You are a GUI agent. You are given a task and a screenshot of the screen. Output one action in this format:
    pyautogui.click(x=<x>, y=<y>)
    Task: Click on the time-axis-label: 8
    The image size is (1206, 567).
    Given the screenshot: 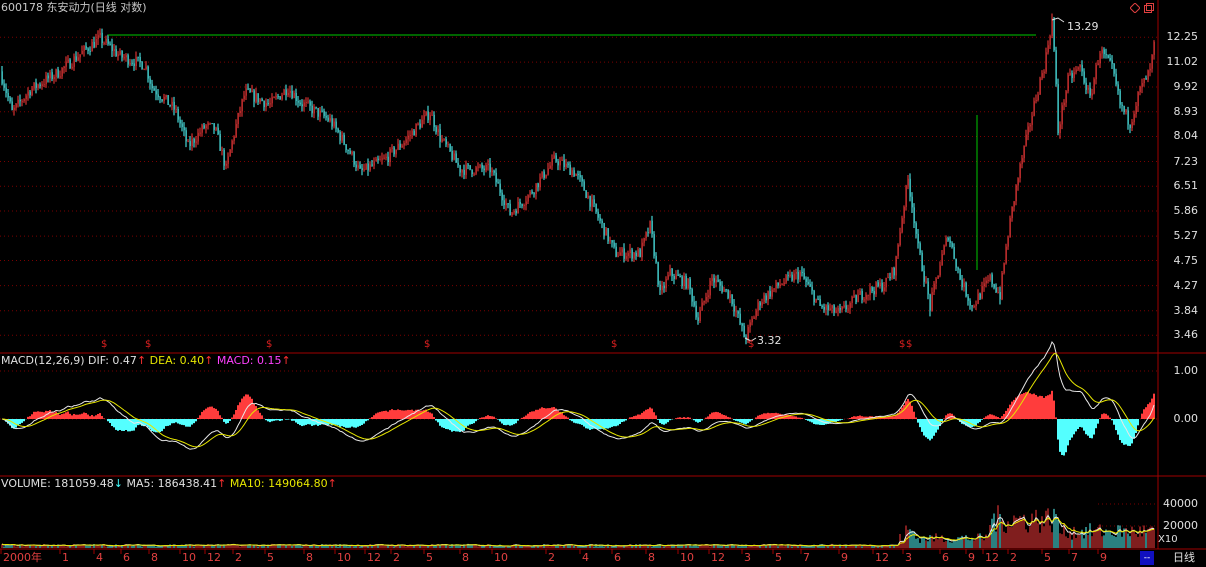 What is the action you would take?
    pyautogui.click(x=154, y=557)
    